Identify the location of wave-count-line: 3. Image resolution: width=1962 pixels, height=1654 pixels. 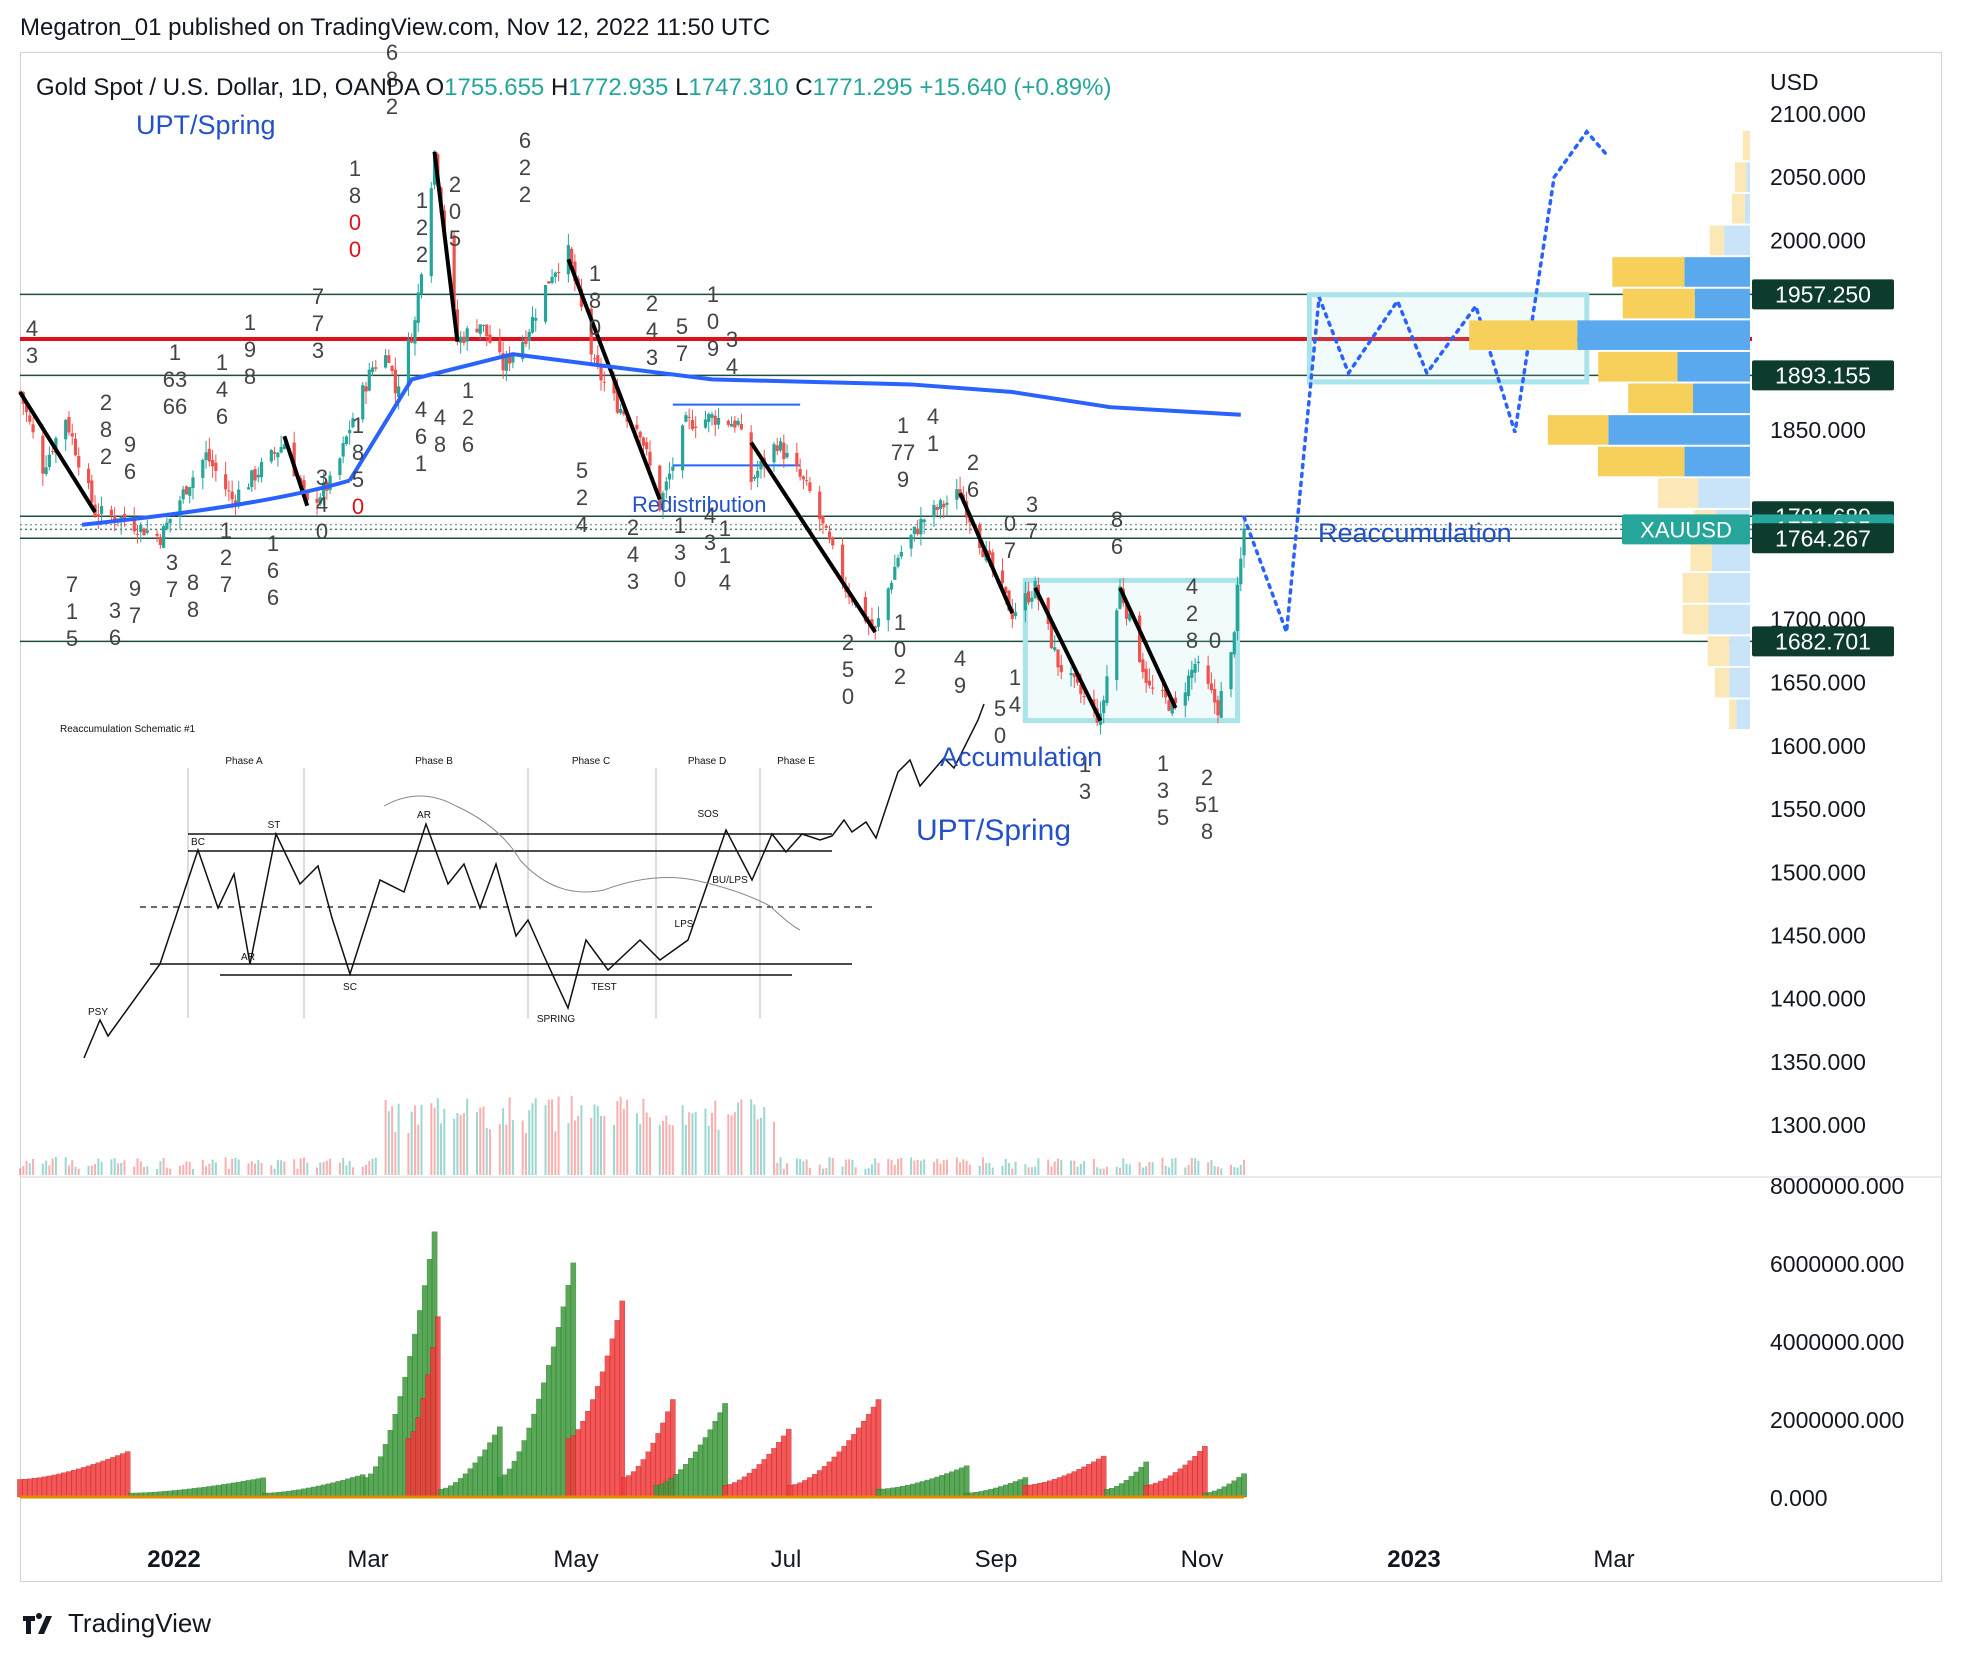
(633, 581).